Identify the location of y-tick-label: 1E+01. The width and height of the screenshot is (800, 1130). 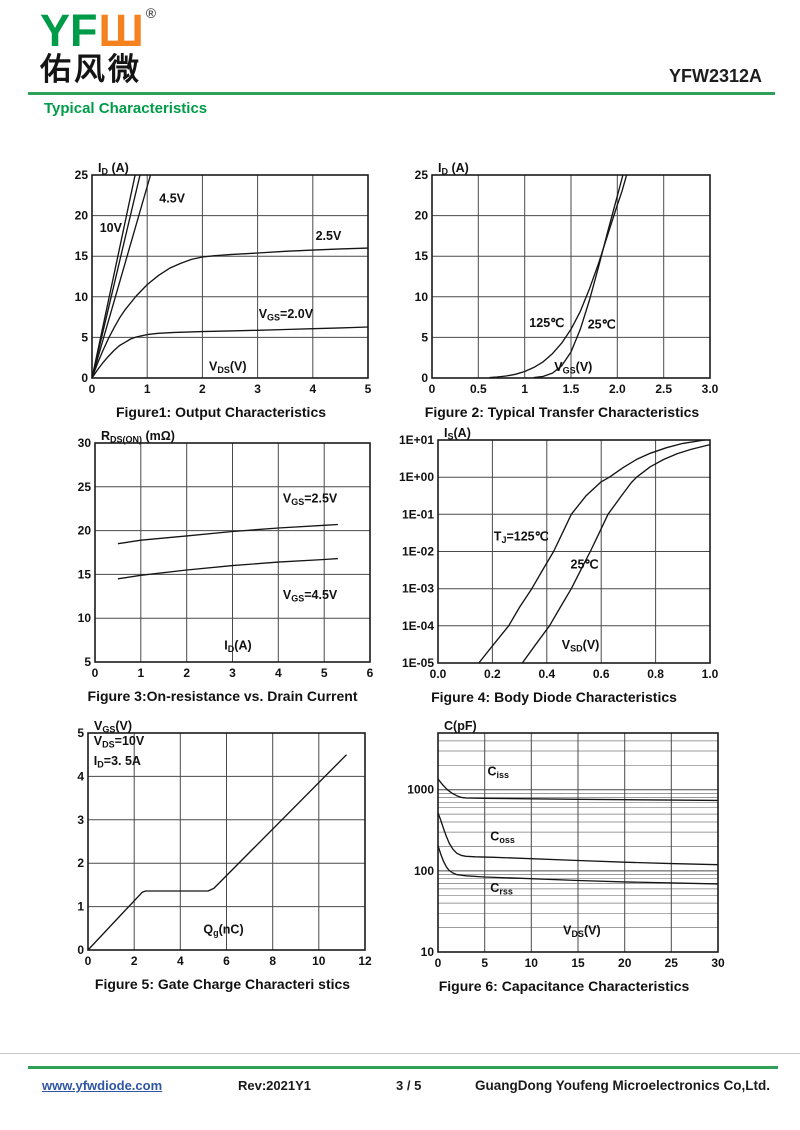
(416, 440).